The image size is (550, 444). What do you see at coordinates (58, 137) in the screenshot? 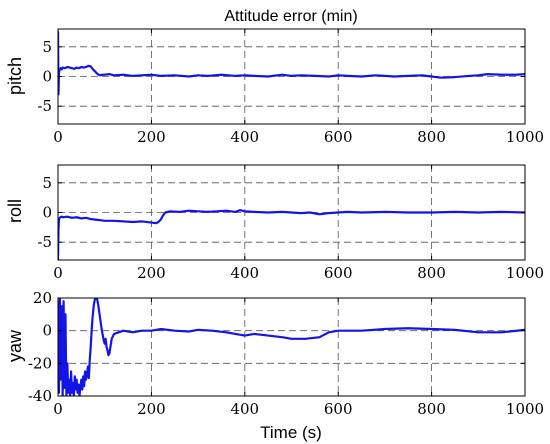
I see `pitch-x-tick-label: 0` at bounding box center [58, 137].